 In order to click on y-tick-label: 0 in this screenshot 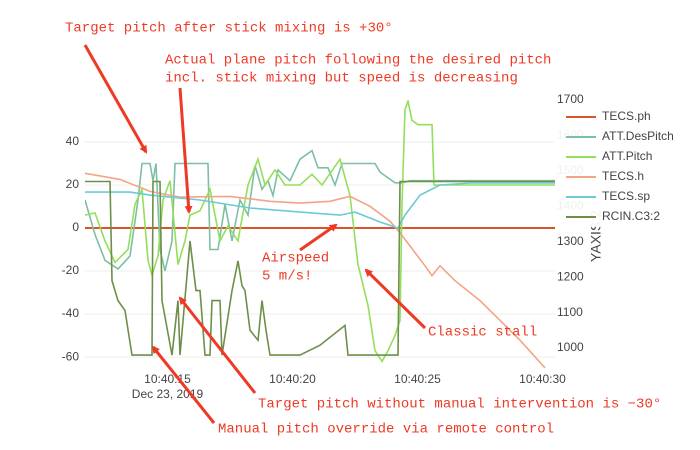, I will do `click(75, 227)`.